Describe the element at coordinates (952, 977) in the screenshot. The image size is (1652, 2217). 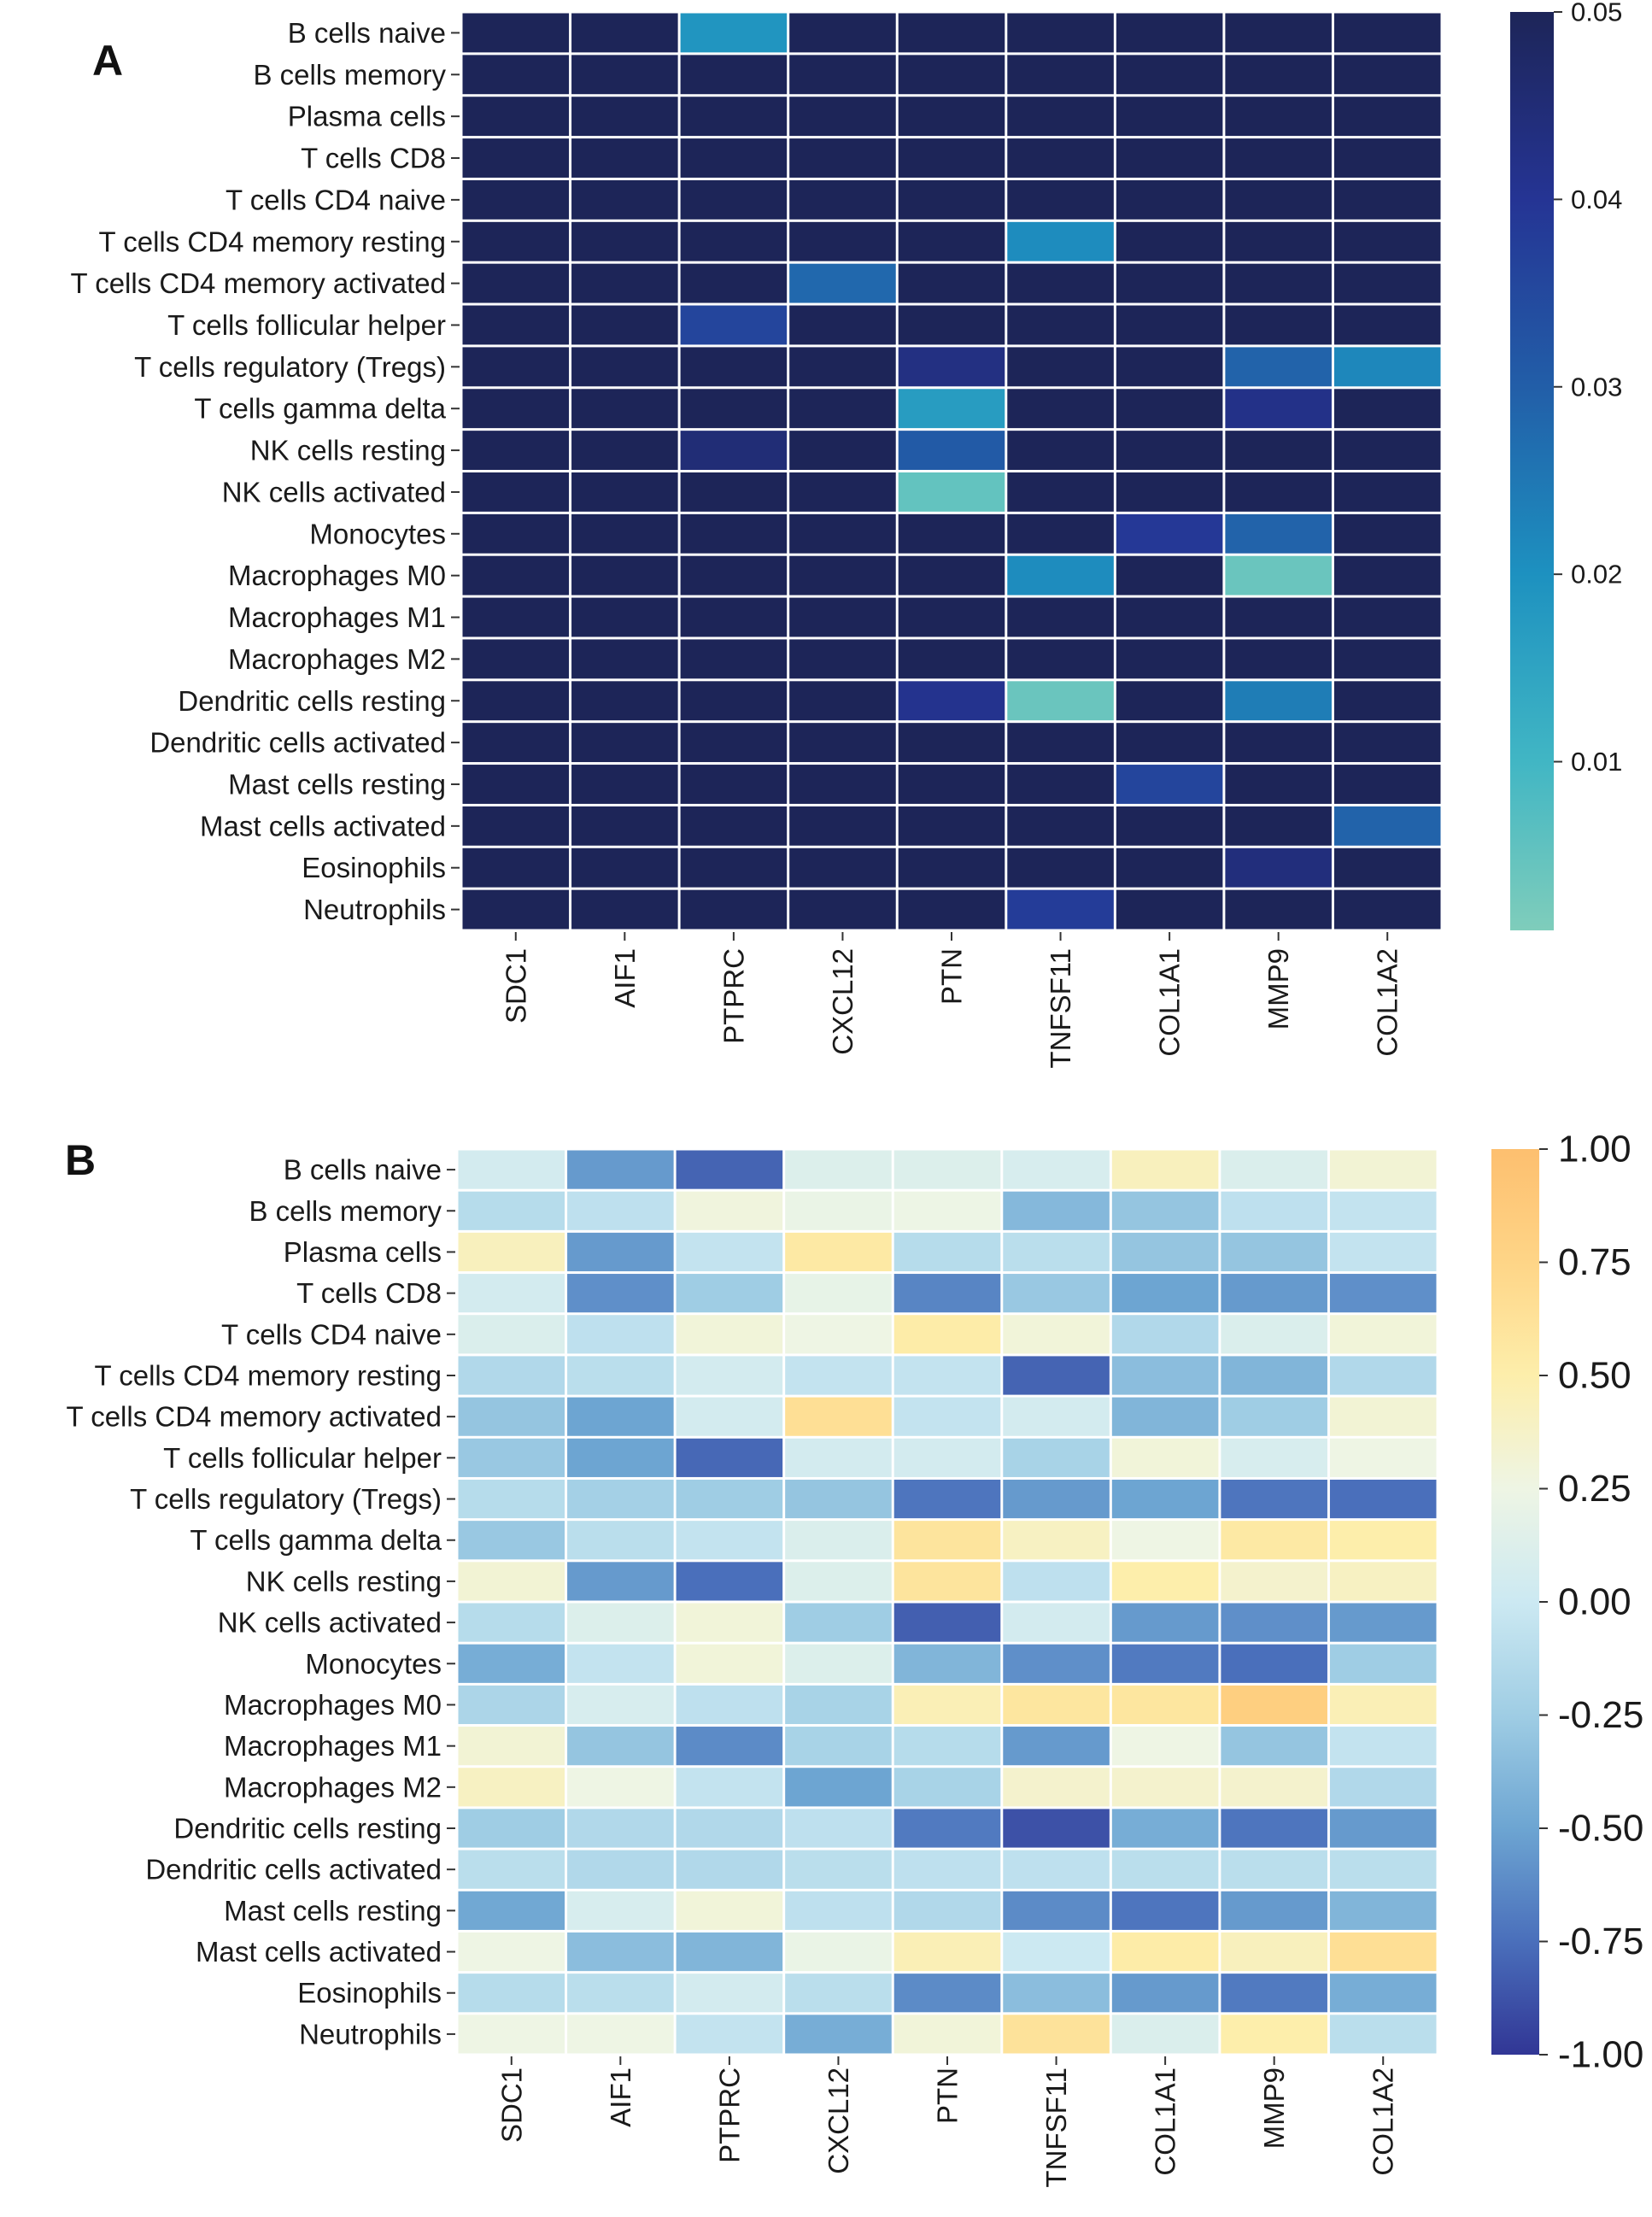
I see `column-label: PTN` at that location.